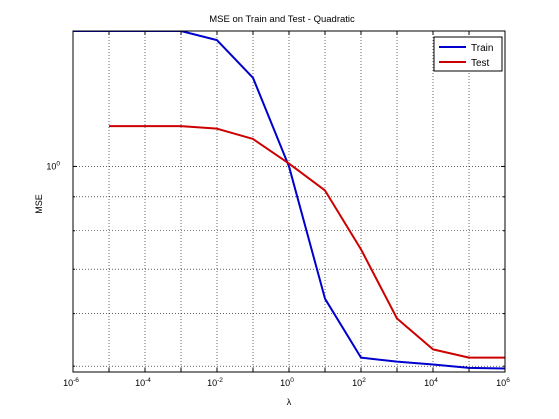 The height and width of the screenshot is (419, 559). I want to click on y-tick-label: 100, so click(53, 165).